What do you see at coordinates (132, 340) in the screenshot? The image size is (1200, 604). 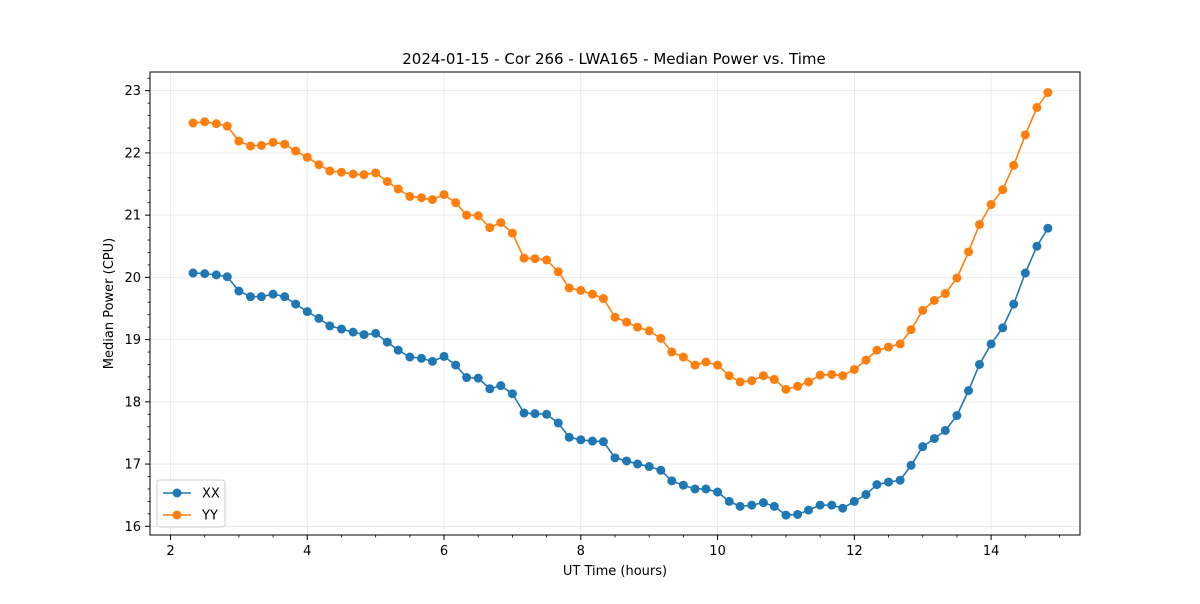 I see `y-tick-label: 19` at bounding box center [132, 340].